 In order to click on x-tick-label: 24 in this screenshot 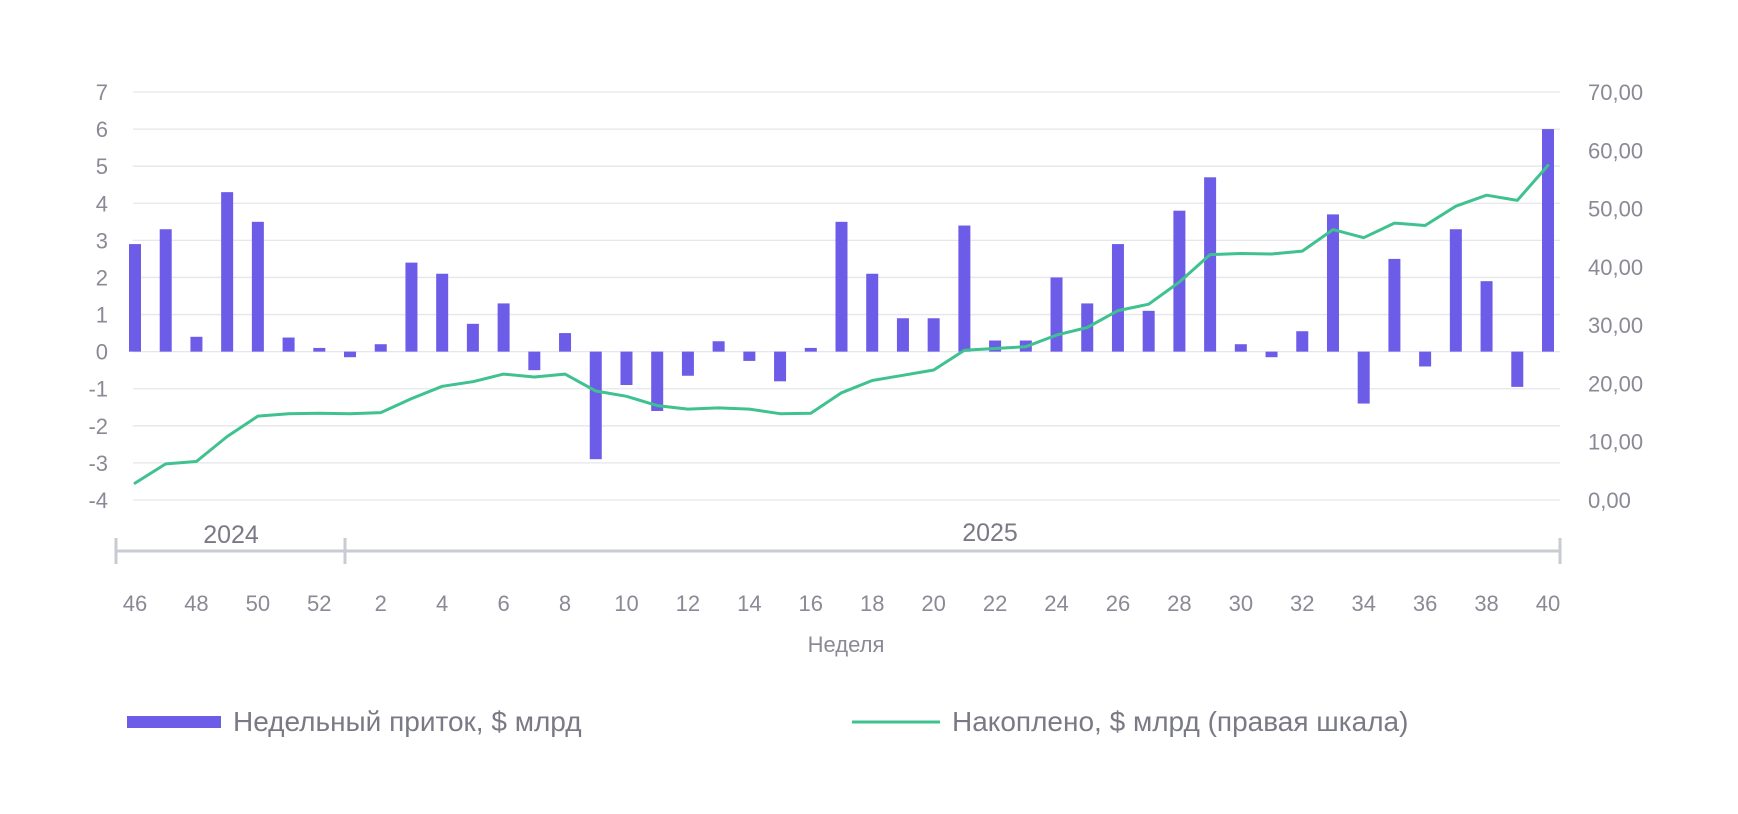, I will do `click(1056, 603)`.